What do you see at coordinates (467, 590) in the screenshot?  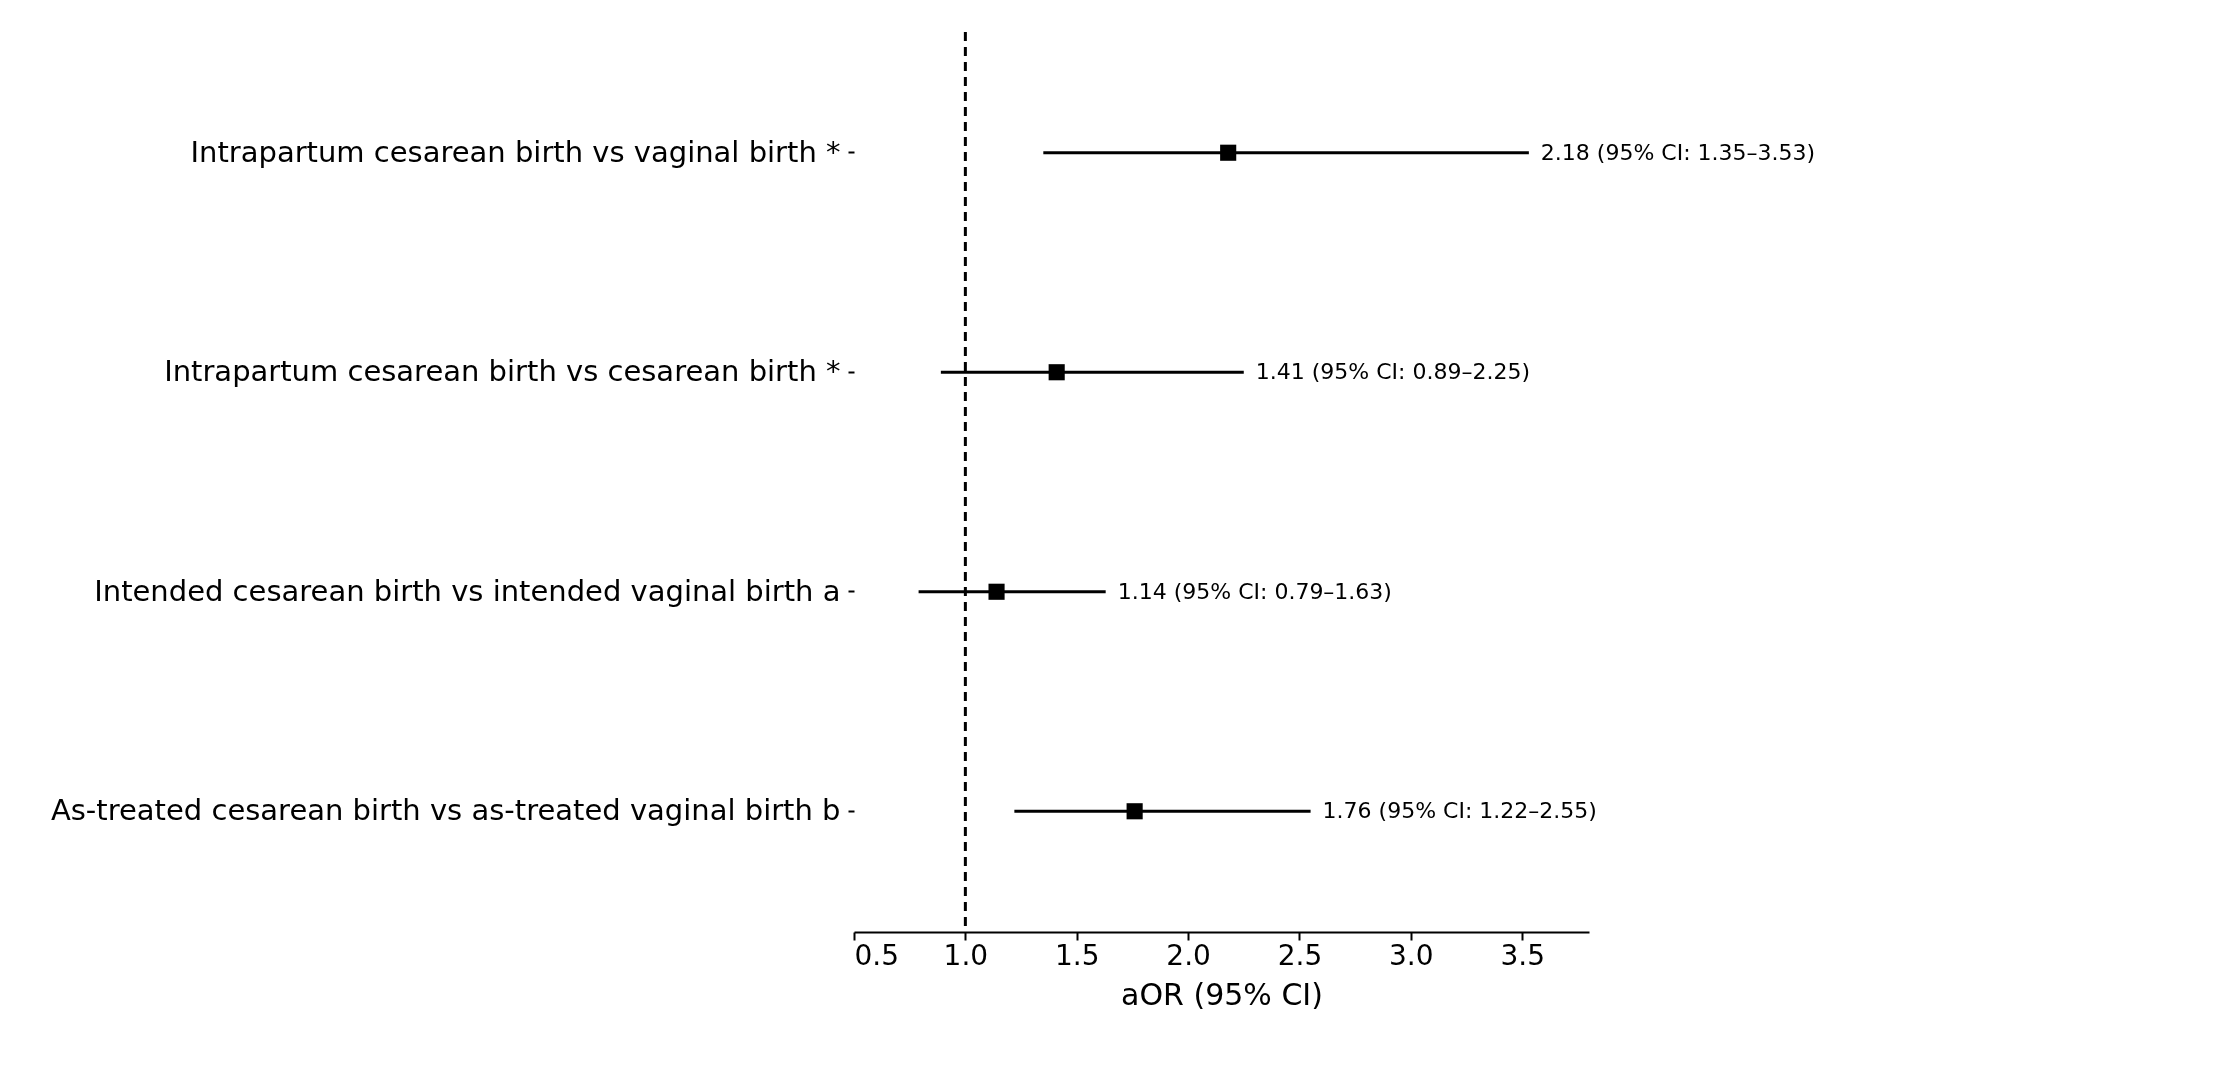 I see `y-tick-label: Intended cesarean birth vs intended vaginal birth a` at bounding box center [467, 590].